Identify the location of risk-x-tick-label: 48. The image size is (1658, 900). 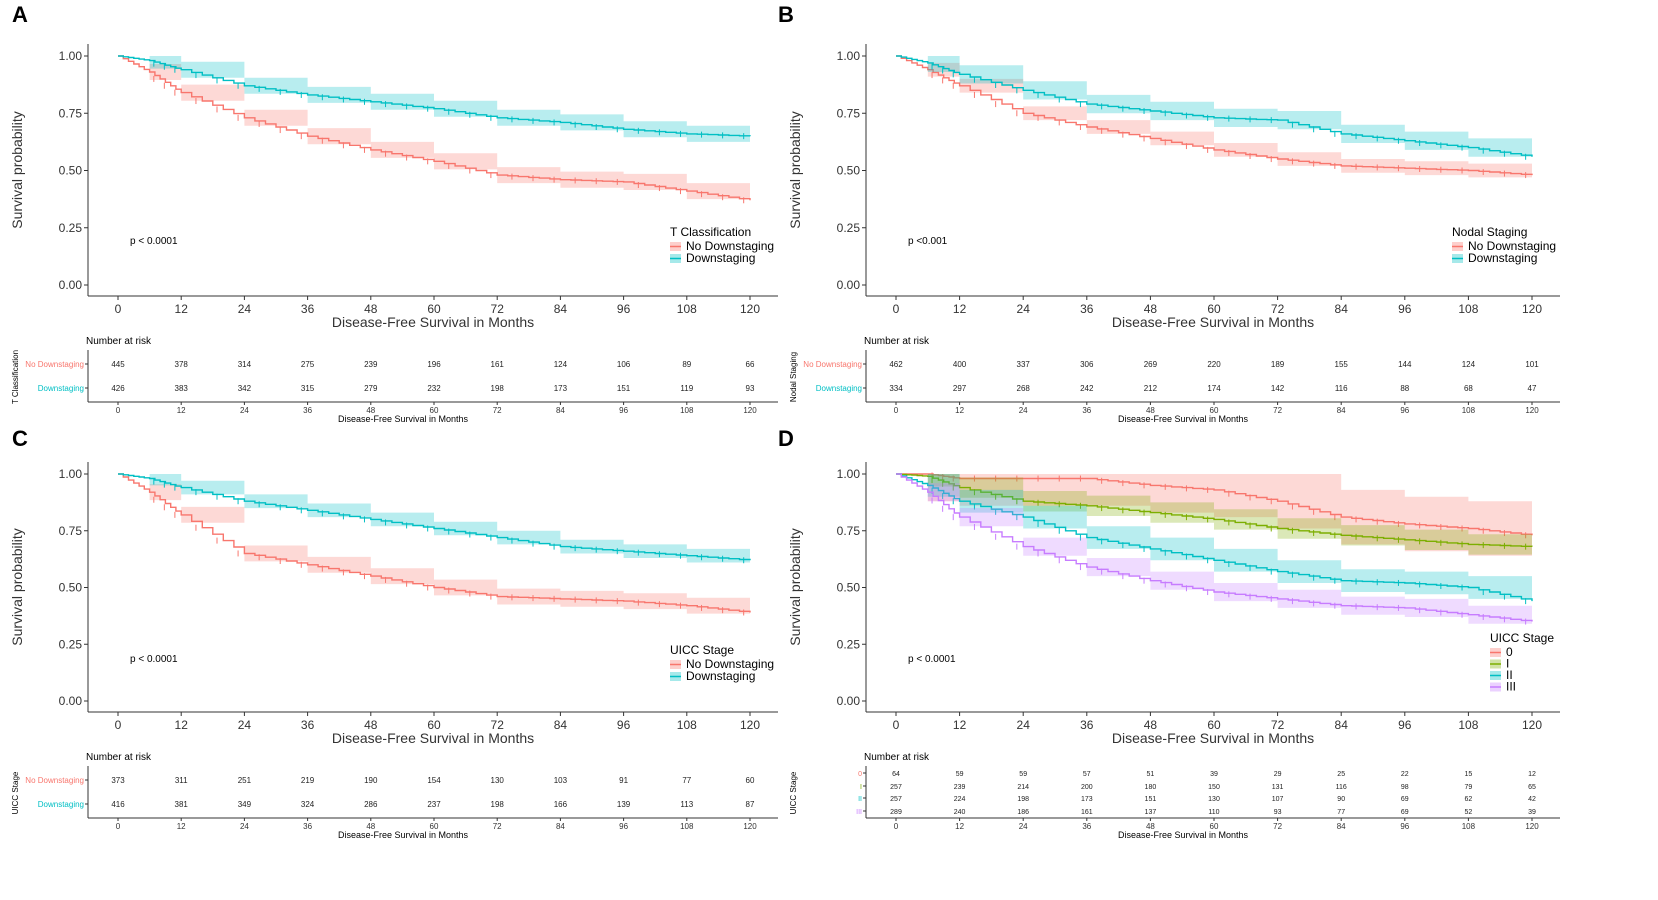
(1150, 826).